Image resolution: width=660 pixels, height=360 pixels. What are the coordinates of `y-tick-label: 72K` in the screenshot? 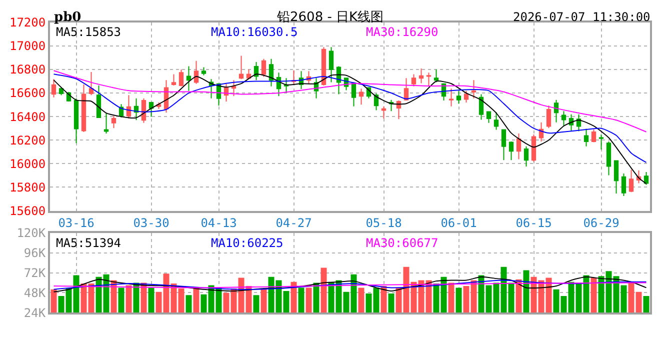 It's located at (35, 273).